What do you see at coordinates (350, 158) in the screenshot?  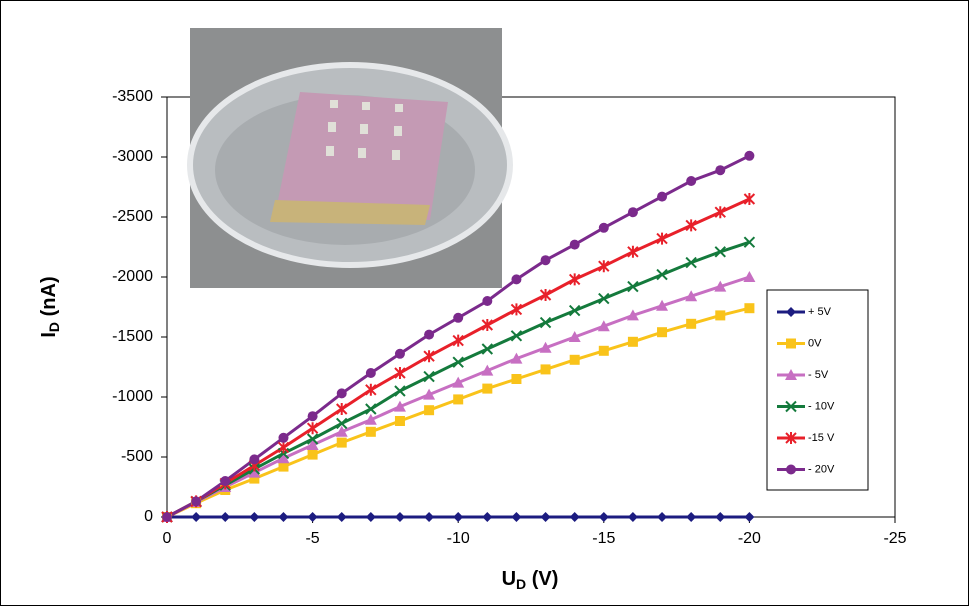 I see `inset-photo` at bounding box center [350, 158].